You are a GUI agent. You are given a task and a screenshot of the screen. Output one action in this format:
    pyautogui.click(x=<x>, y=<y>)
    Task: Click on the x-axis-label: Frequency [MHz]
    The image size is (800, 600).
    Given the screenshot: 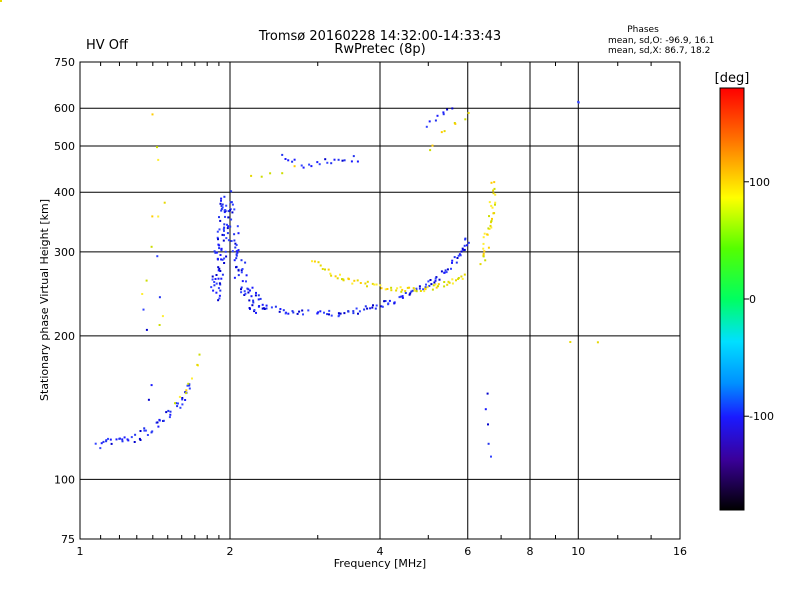 What is the action you would take?
    pyautogui.click(x=380, y=563)
    